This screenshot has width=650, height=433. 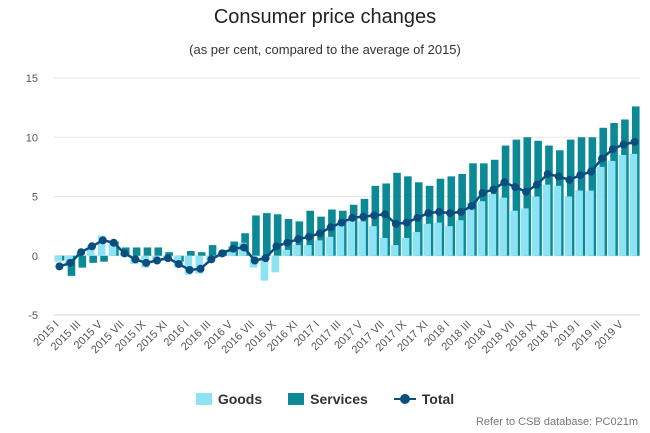 I want to click on legend-swatch-services, so click(x=296, y=399).